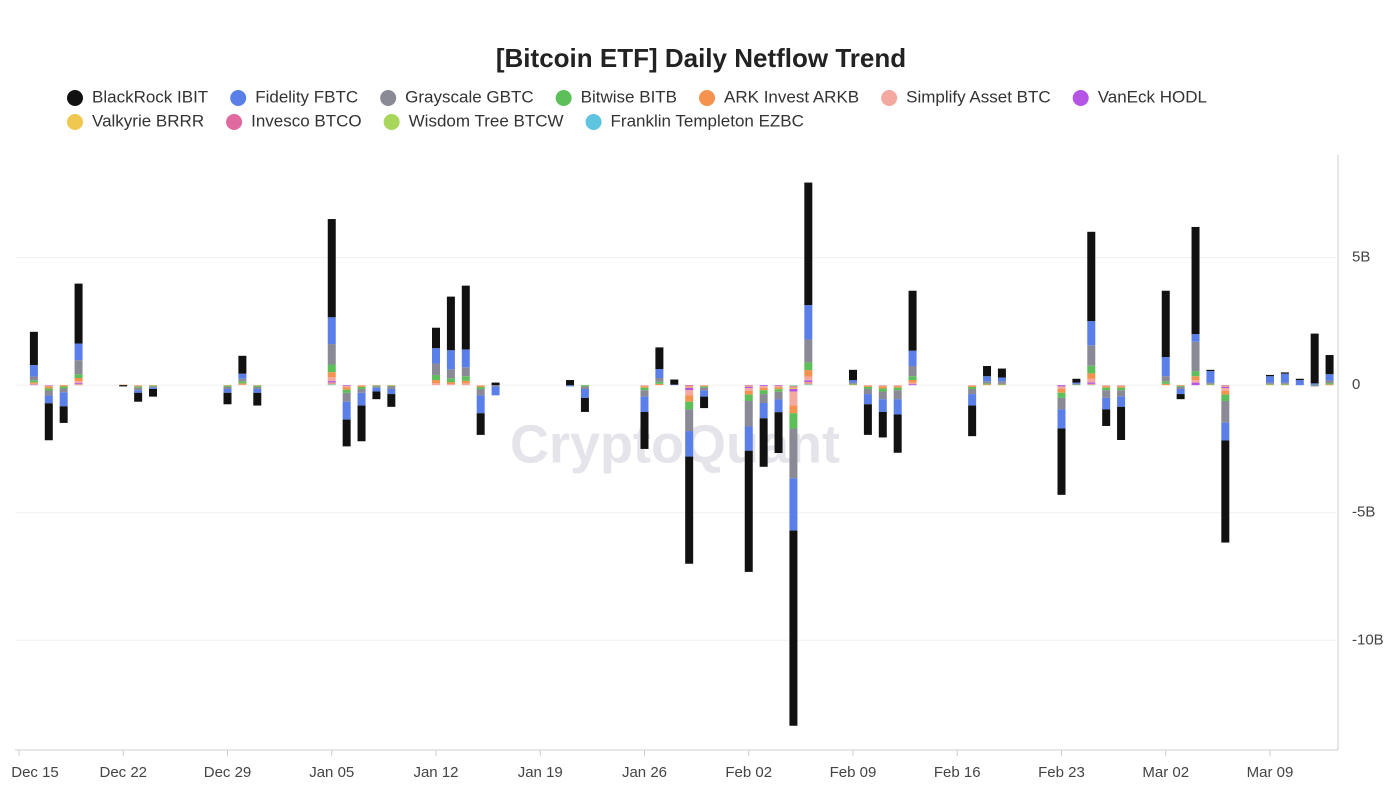 The width and height of the screenshot is (1395, 789). I want to click on watermark: CryptoQuant, so click(675, 444).